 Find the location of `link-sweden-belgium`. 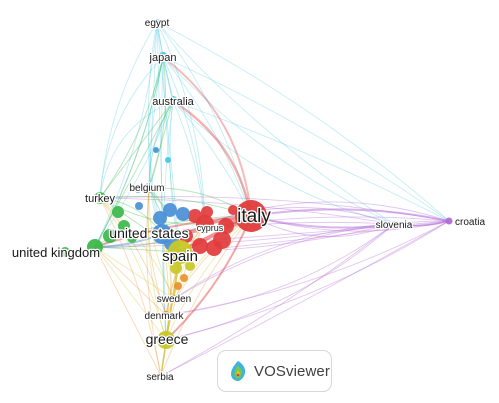

link-sweden-belgium is located at coordinates (161, 243).